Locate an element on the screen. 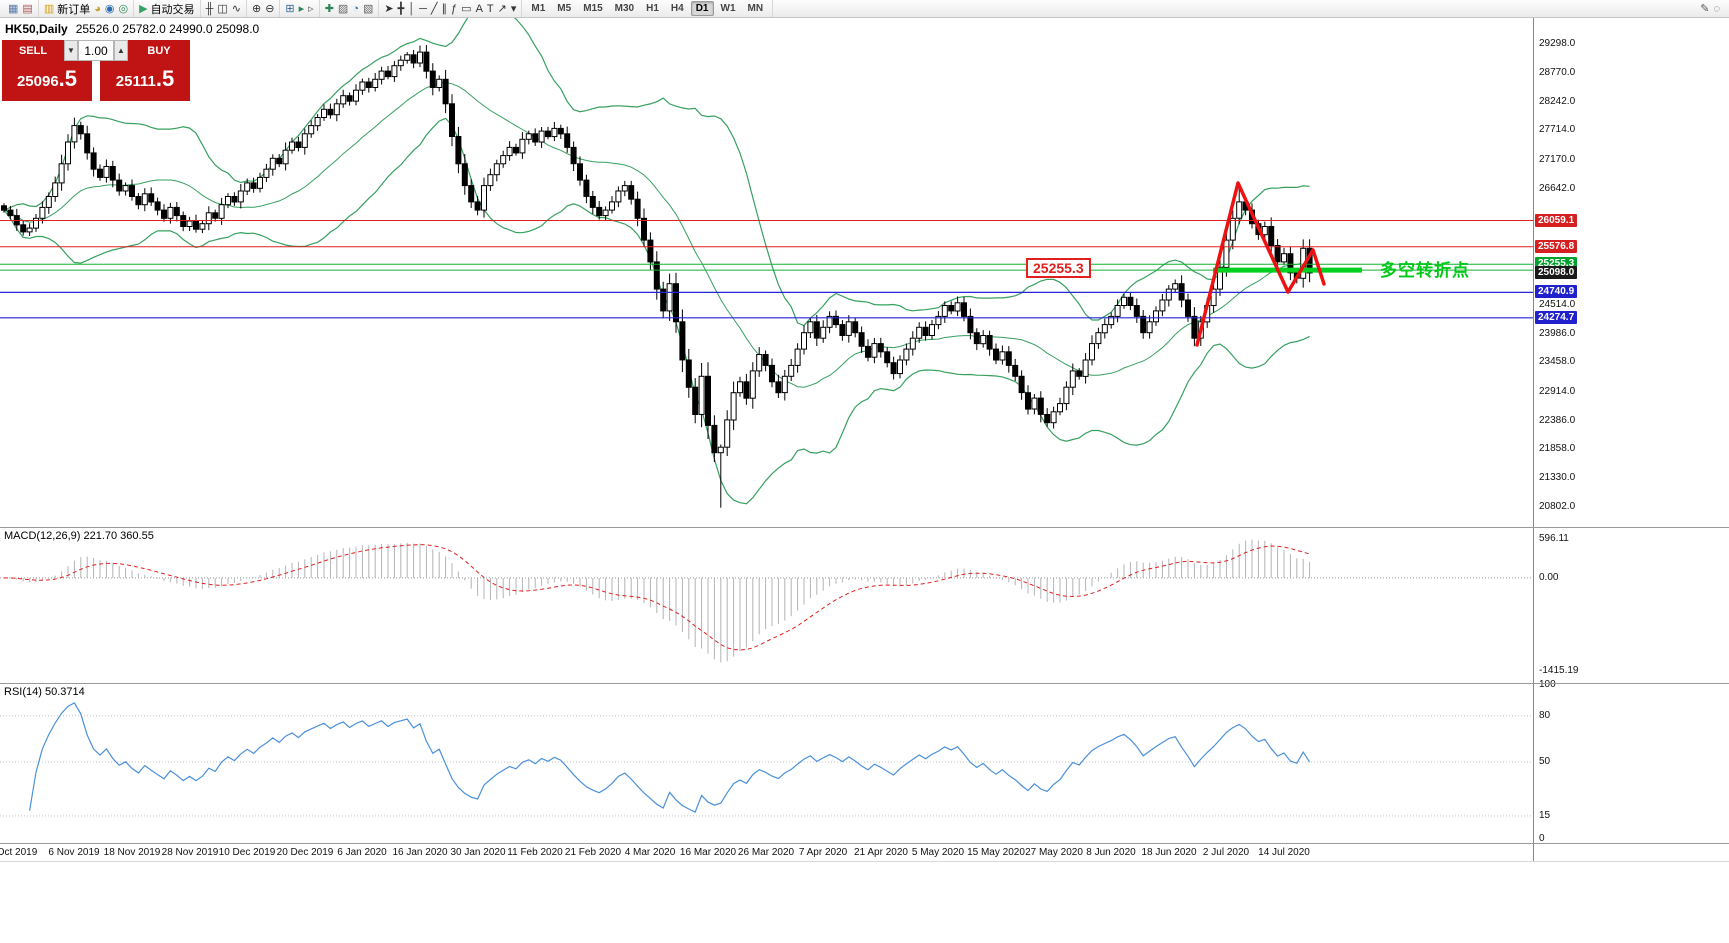 The image size is (1729, 943). period-clock-icon: ◔ is located at coordinates (355, 9).